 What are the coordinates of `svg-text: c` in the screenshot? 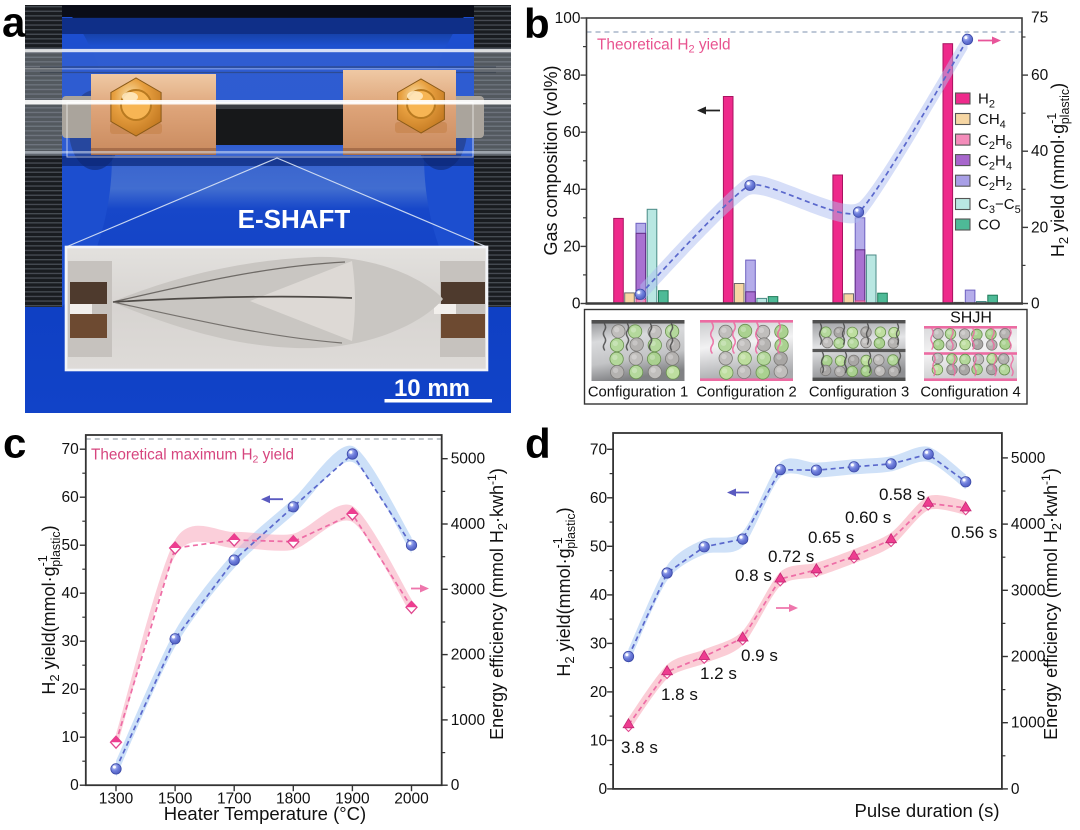 It's located at (14, 443).